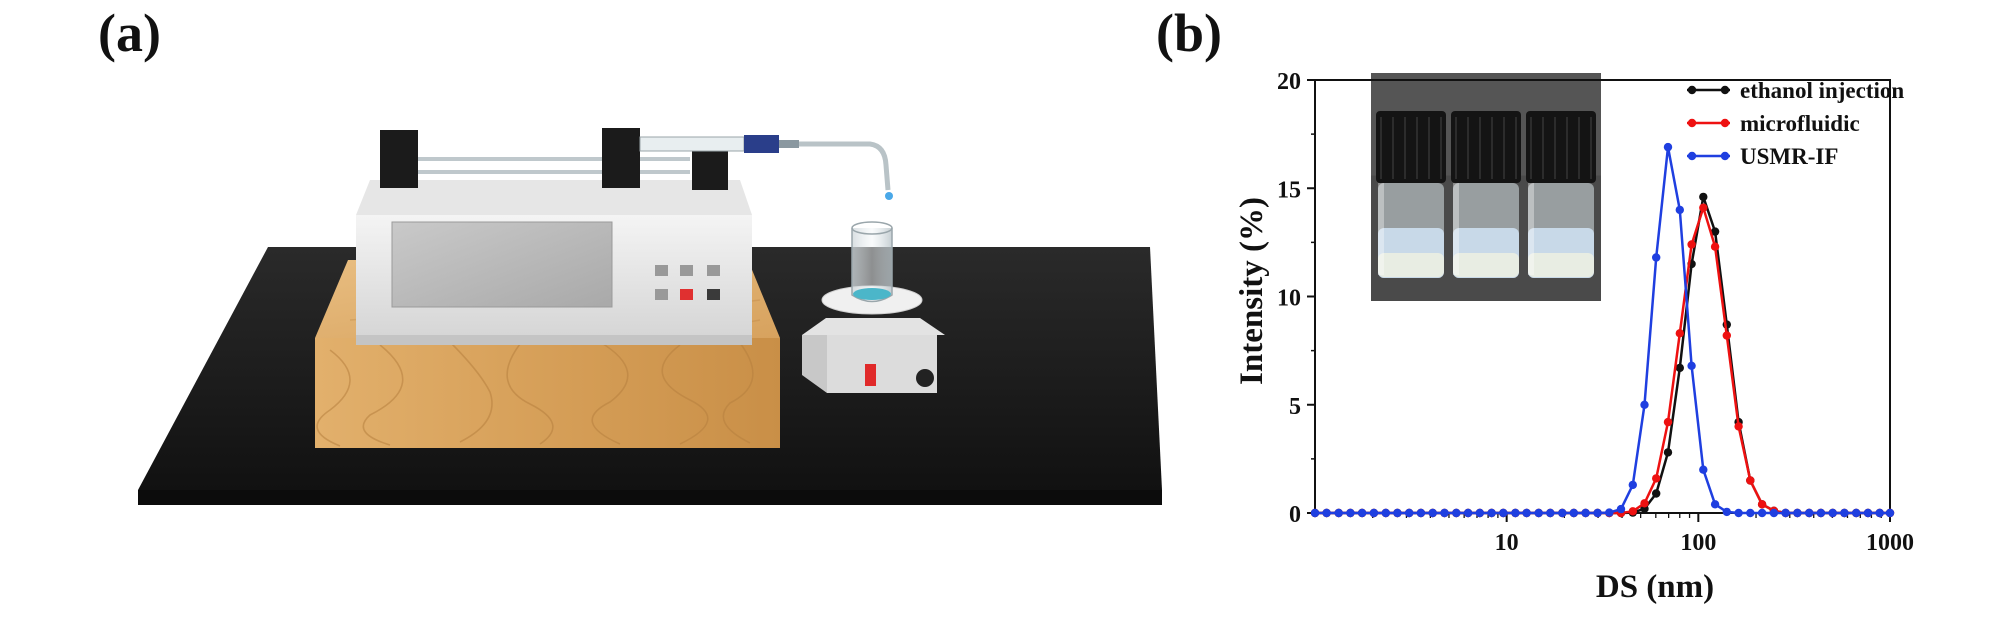  Describe the element at coordinates (1289, 299) in the screenshot. I see `y-tick-label: 10` at that location.